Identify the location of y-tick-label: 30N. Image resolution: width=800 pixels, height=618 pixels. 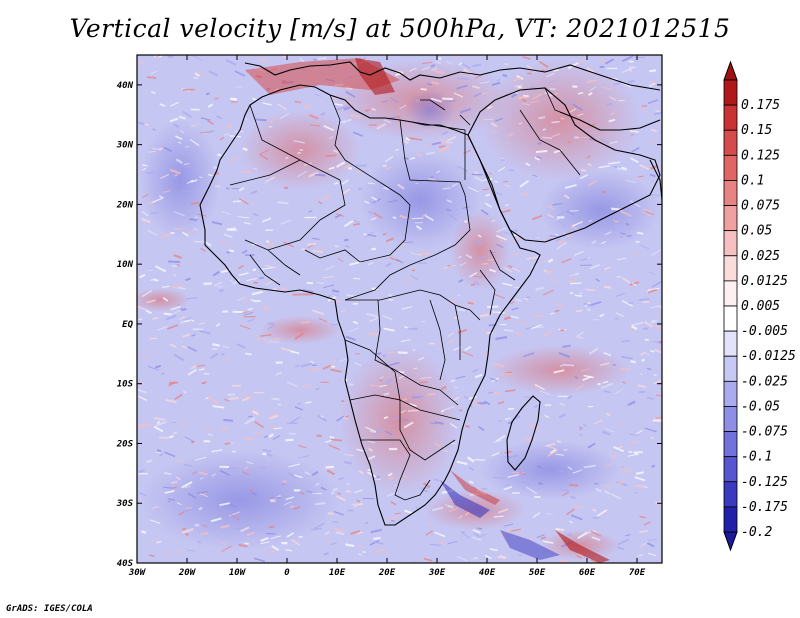
(125, 146).